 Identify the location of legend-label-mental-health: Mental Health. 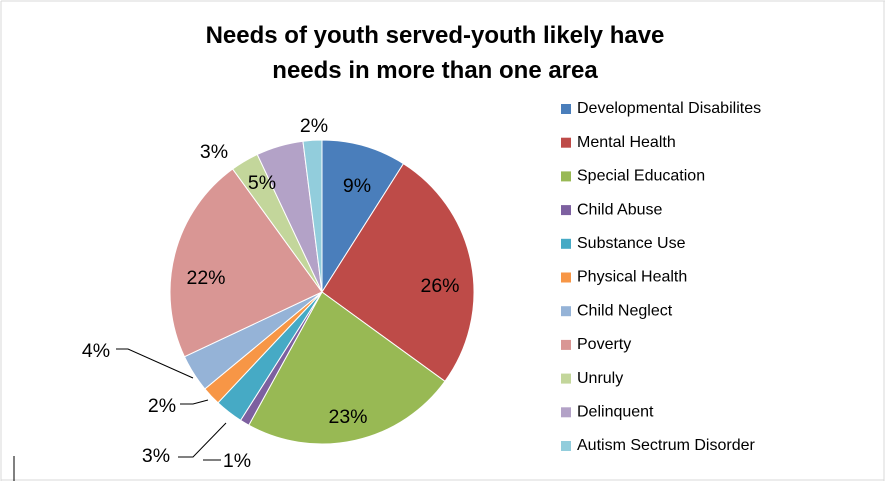
(626, 142).